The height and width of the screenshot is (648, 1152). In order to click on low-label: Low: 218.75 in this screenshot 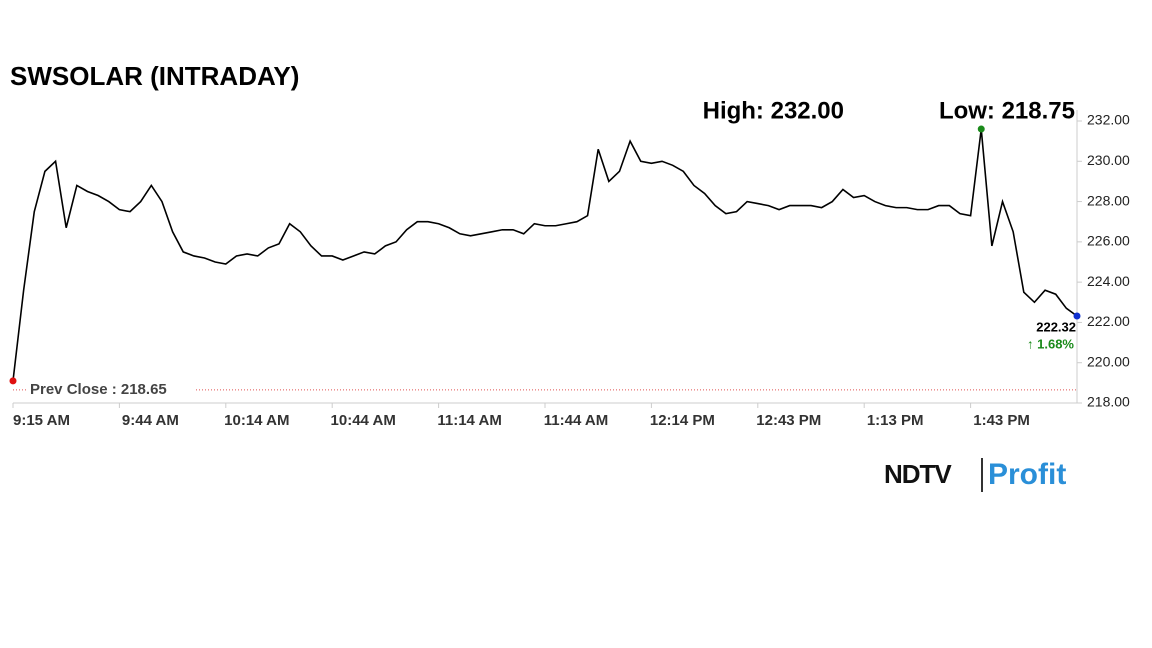, I will do `click(1007, 110)`.